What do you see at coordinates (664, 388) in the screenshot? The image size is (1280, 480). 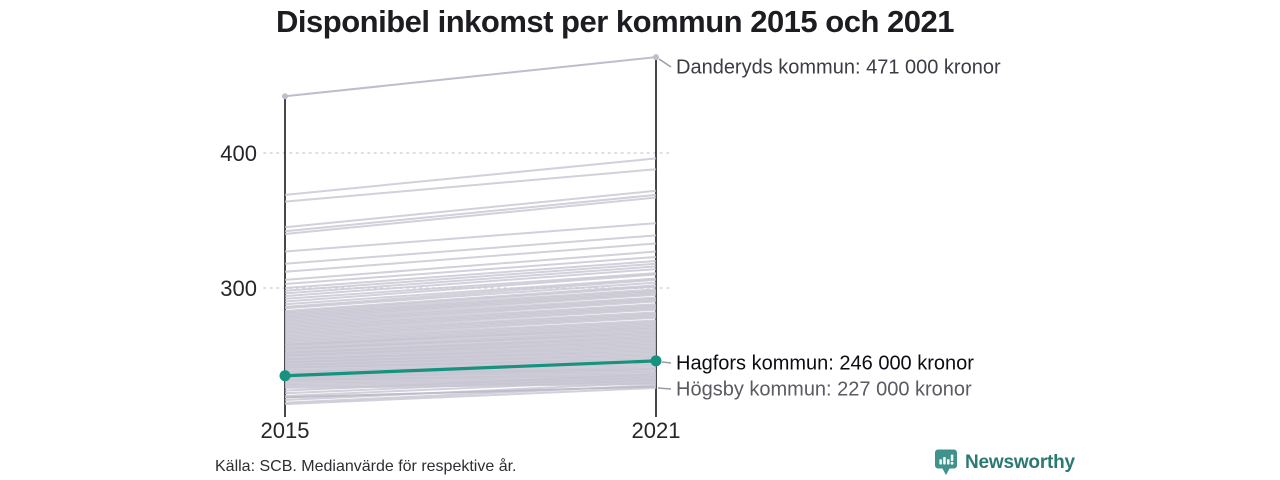 I see `leader-hogsby` at bounding box center [664, 388].